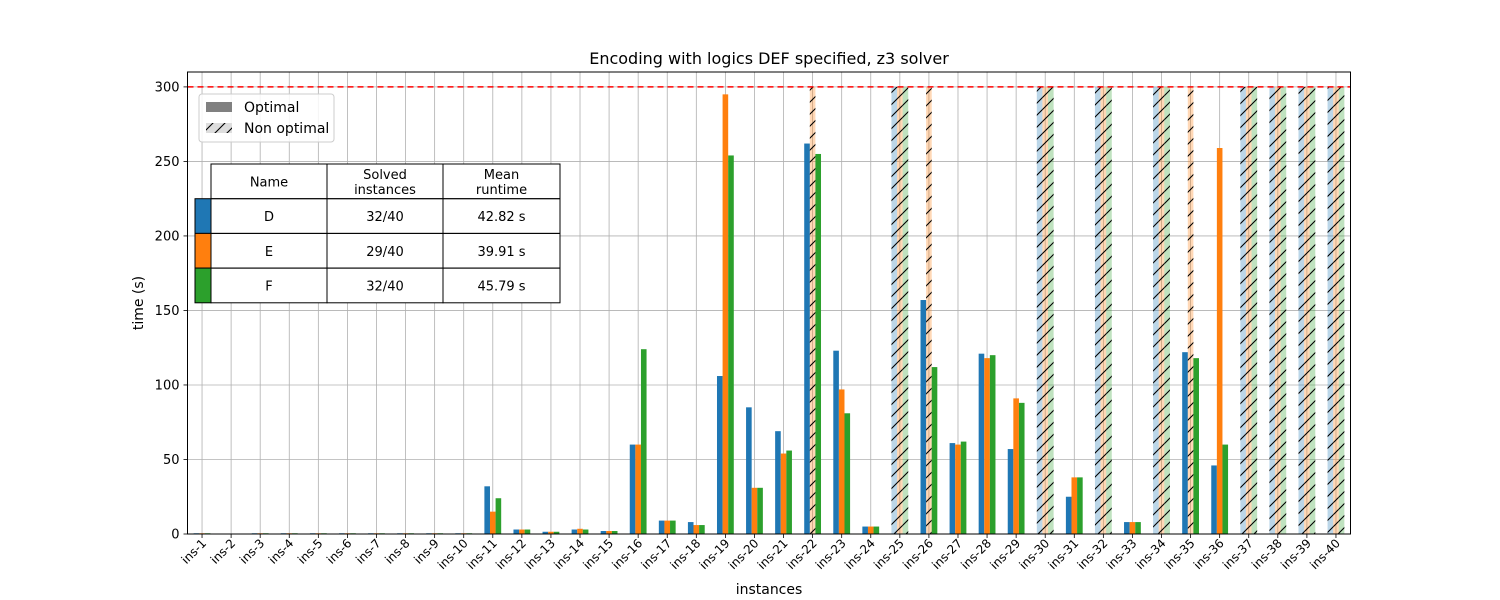  I want to click on x-tick-label: ins-18, so click(686, 554).